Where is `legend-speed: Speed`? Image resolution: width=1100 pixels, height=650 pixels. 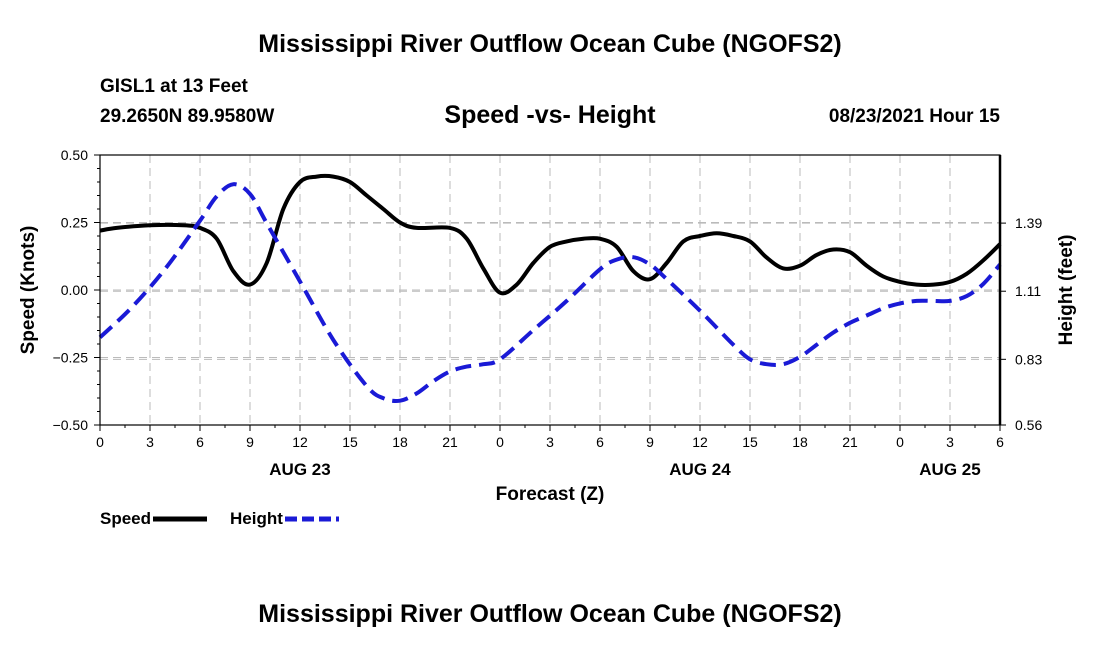
legend-speed: Speed is located at coordinates (154, 519).